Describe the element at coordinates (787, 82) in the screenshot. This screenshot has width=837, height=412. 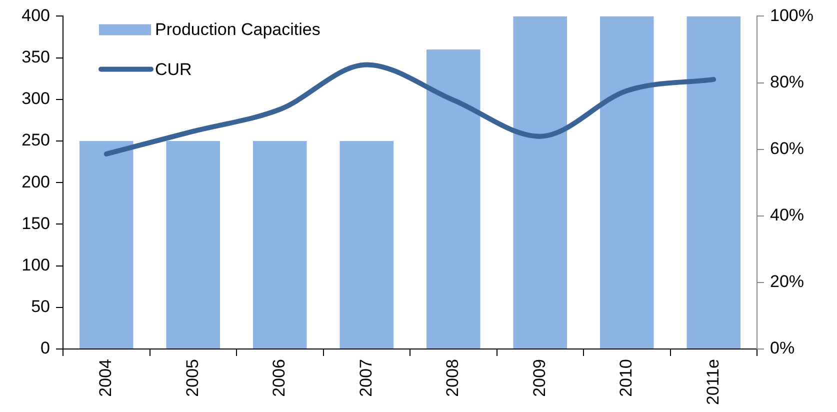
I see `y2-tick-label: 80%` at that location.